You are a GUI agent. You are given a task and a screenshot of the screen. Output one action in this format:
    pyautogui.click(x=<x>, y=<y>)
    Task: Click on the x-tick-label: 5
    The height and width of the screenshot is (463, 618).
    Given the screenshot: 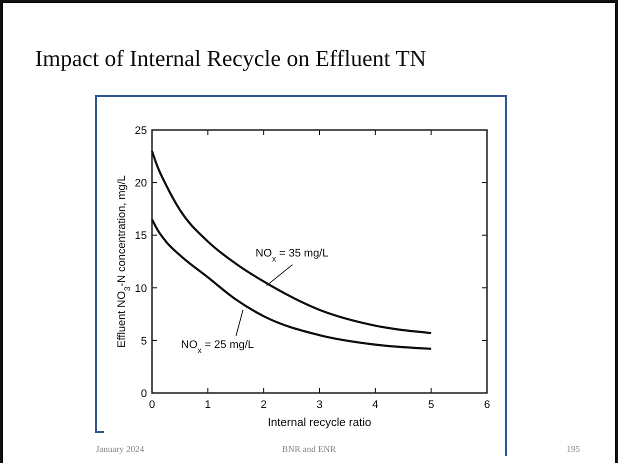 What is the action you would take?
    pyautogui.click(x=431, y=405)
    